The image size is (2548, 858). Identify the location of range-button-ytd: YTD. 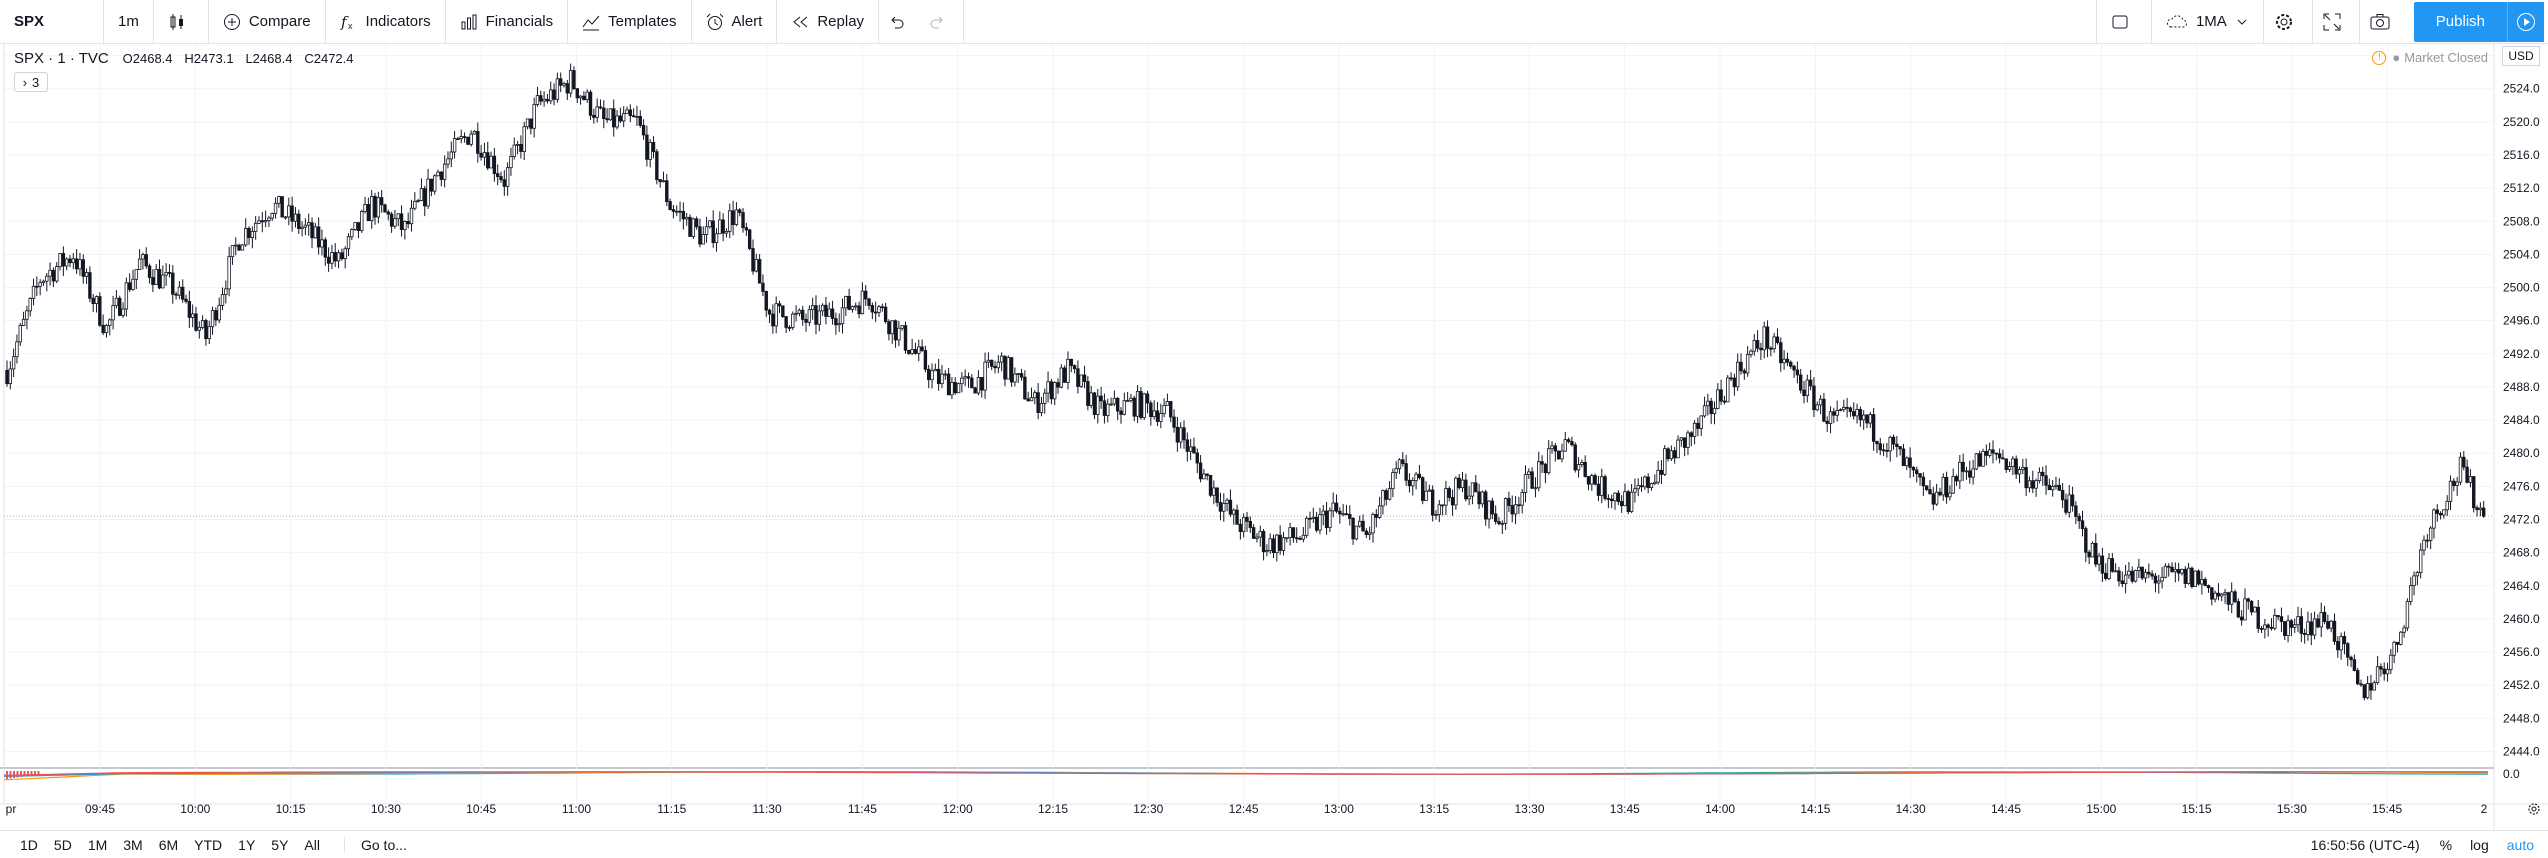
(208, 844).